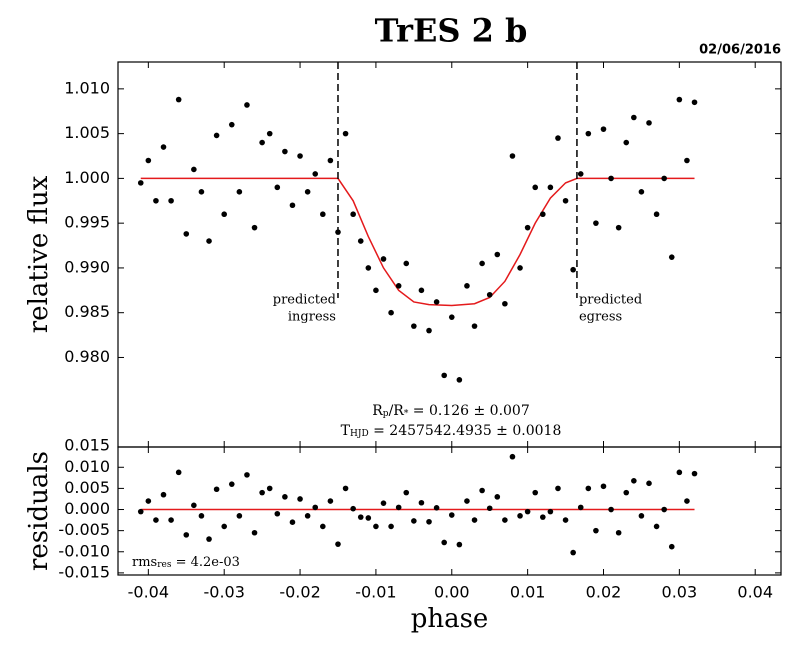 This screenshot has width=792, height=645. I want to click on y-tick-label: 0.980, so click(87, 356).